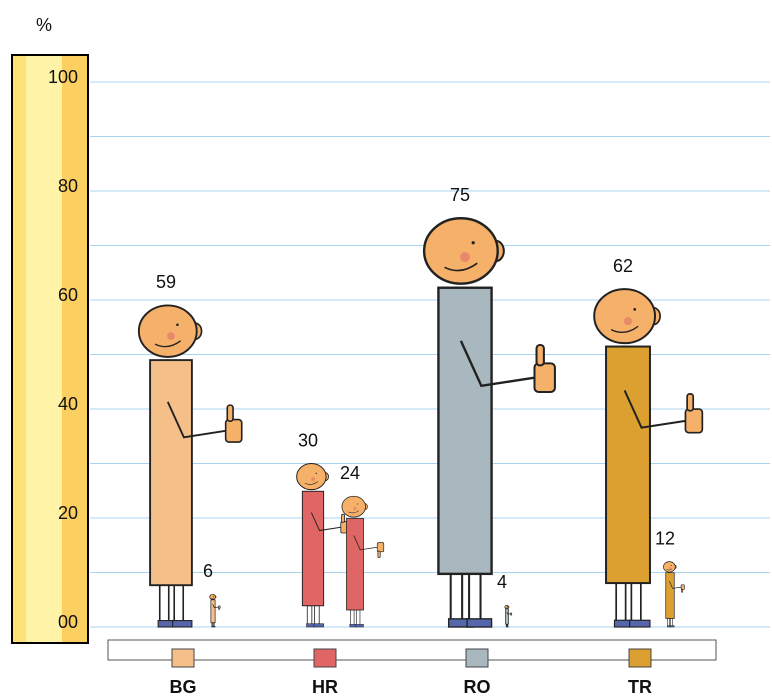 The height and width of the screenshot is (698, 772). I want to click on value-label: 59, so click(166, 282).